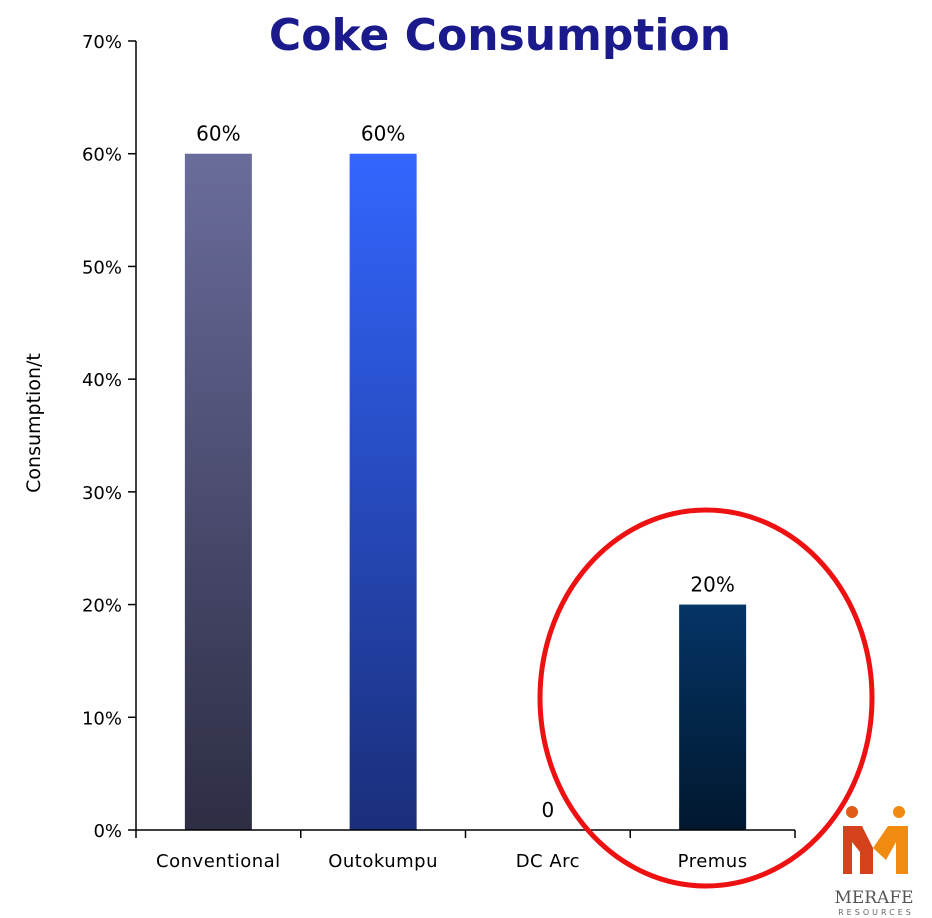  What do you see at coordinates (218, 861) in the screenshot?
I see `category-label: Conventional` at bounding box center [218, 861].